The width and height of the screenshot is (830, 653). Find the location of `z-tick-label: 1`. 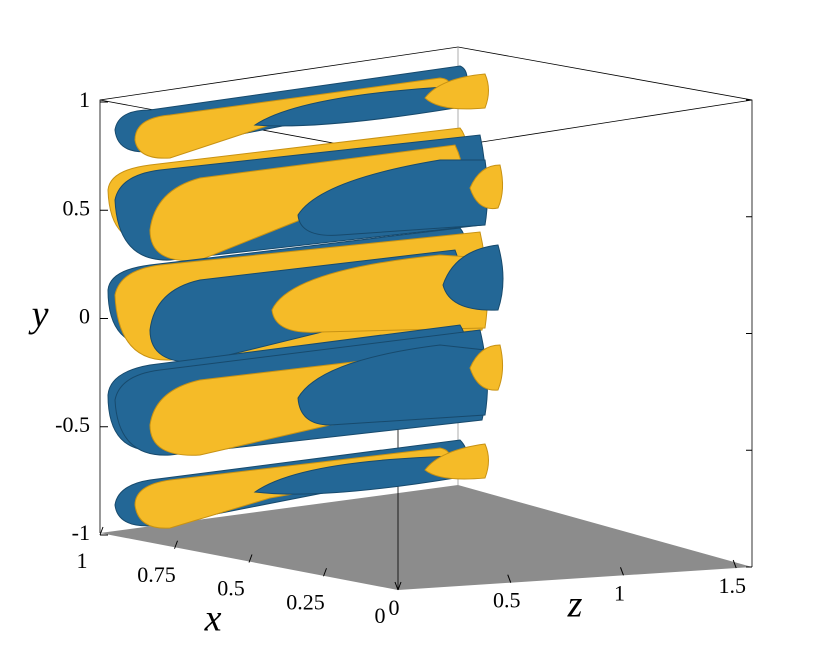

z-tick-label: 1 is located at coordinates (619, 592).